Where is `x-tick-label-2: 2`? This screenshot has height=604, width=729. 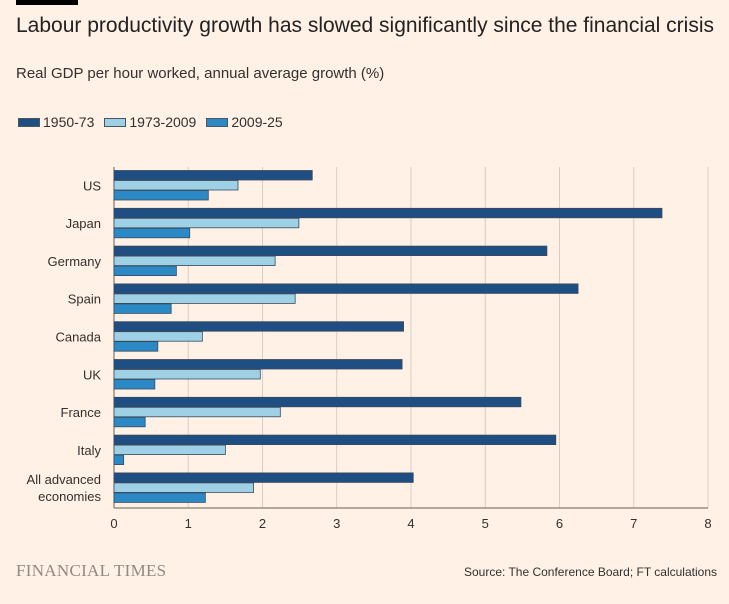
x-tick-label-2: 2 is located at coordinates (262, 523).